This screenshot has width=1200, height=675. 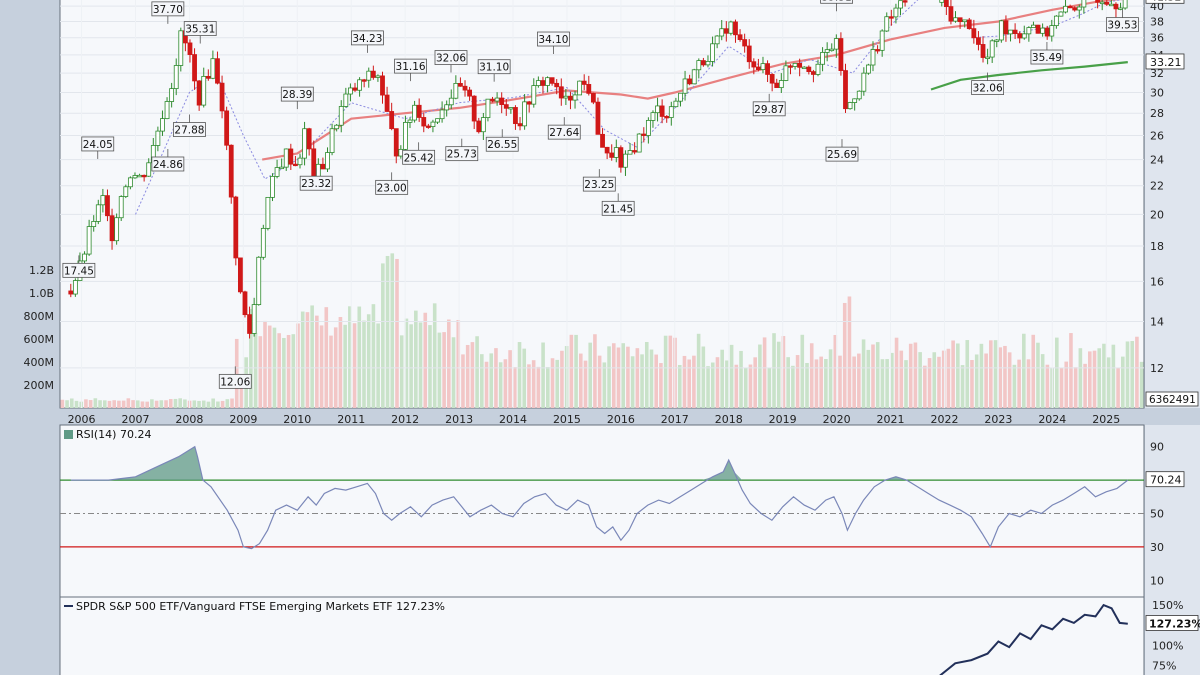 What do you see at coordinates (68, 434) in the screenshot?
I see `rsi-legend-swatch` at bounding box center [68, 434].